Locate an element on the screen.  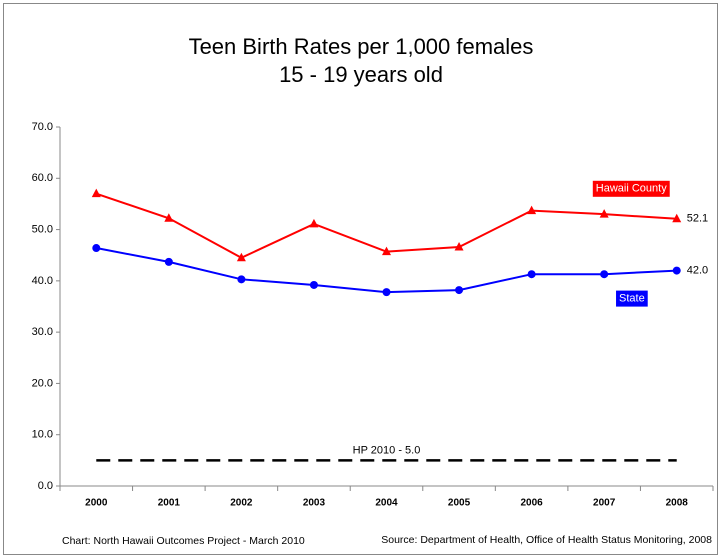
y-tick-label: 50.0 is located at coordinates (42, 229).